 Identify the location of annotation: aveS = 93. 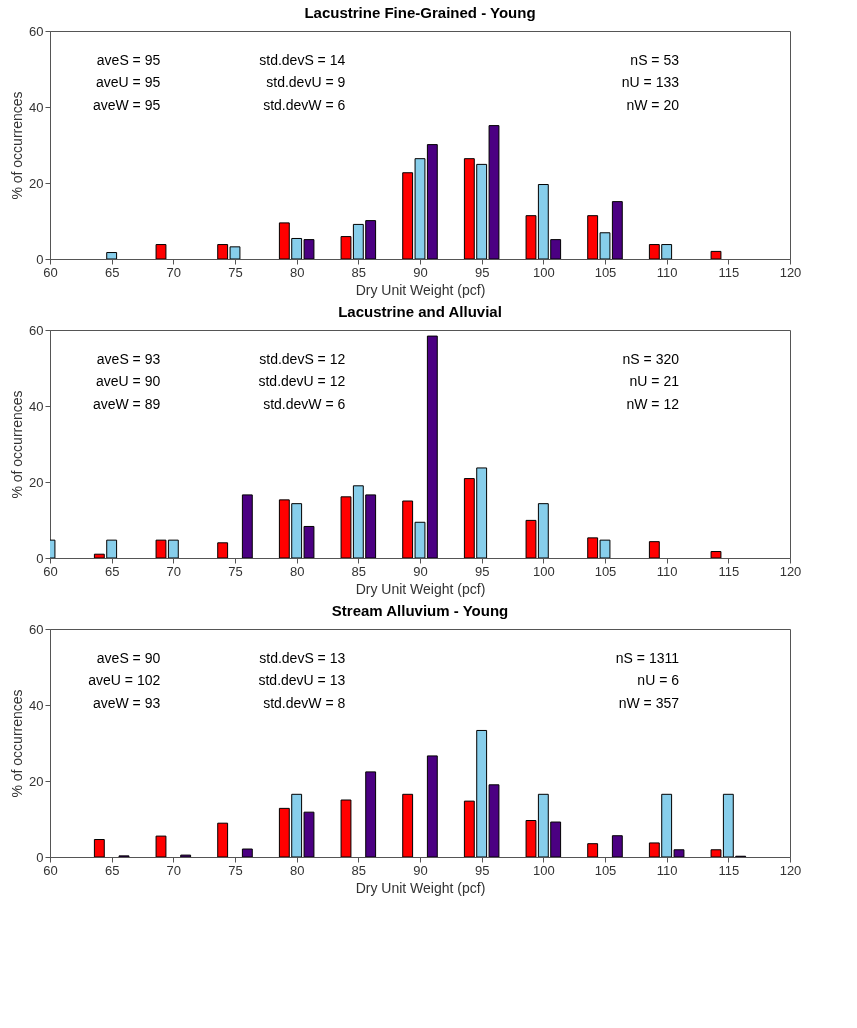
(128, 358).